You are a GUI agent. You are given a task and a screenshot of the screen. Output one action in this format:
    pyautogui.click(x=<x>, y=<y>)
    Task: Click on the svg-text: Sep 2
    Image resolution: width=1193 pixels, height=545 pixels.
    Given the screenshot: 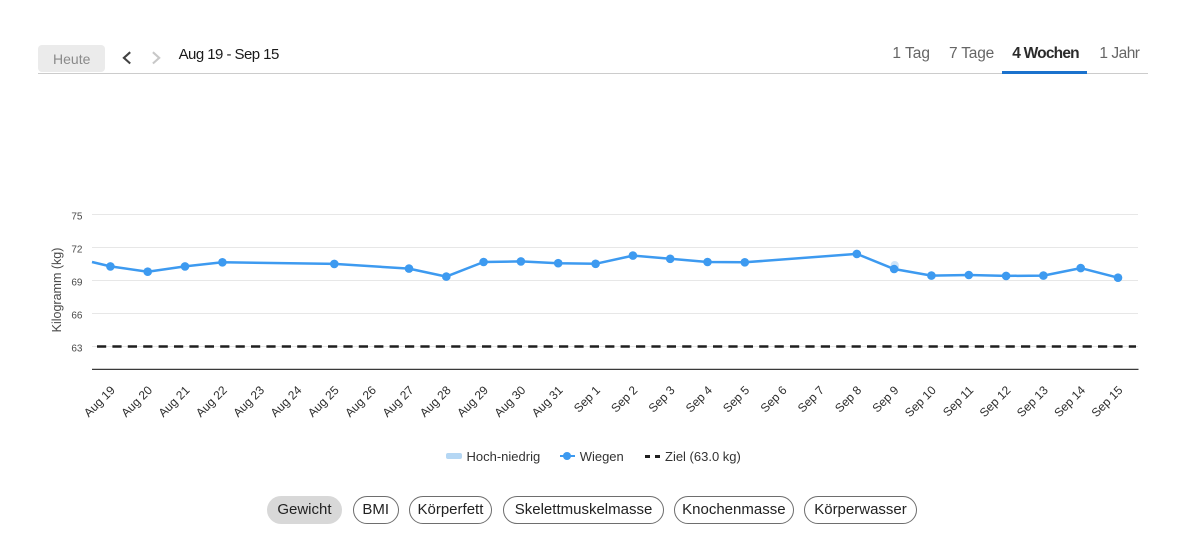 What is the action you would take?
    pyautogui.click(x=624, y=399)
    